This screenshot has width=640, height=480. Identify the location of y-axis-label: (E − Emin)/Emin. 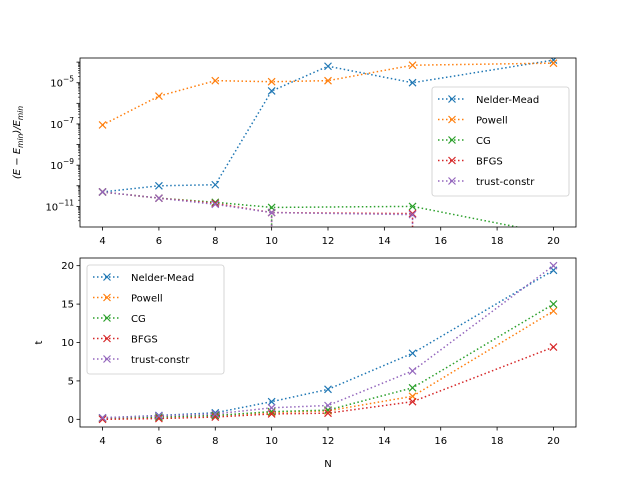
(18, 142).